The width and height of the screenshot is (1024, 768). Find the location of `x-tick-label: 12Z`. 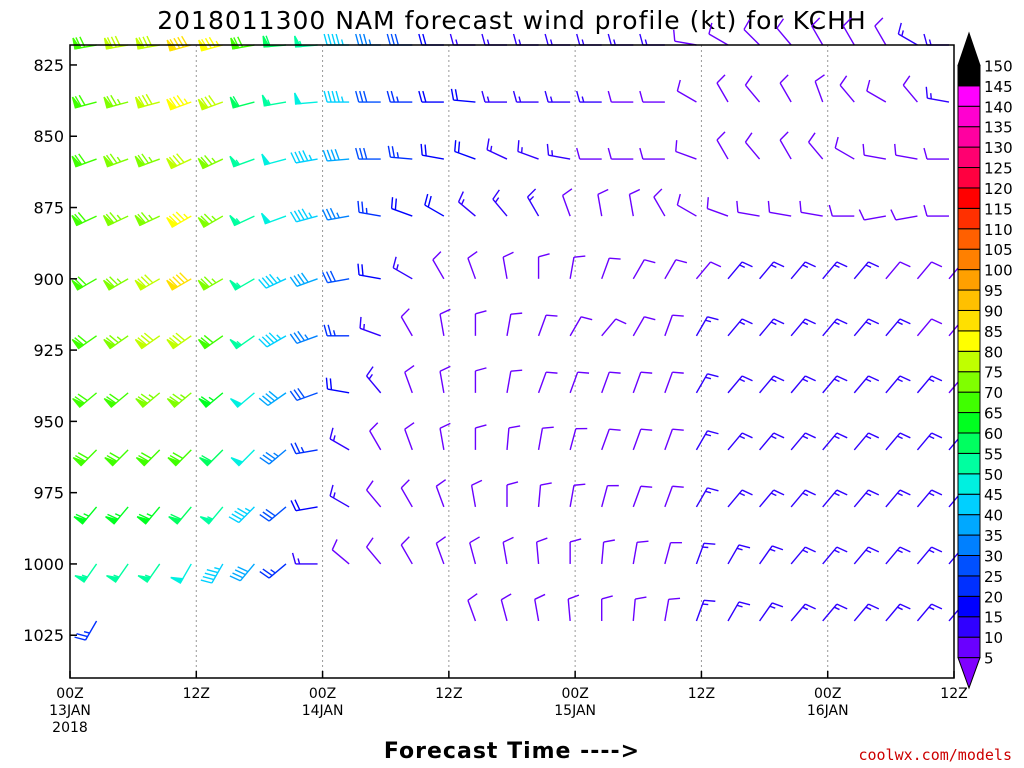

x-tick-label: 12Z is located at coordinates (196, 694).